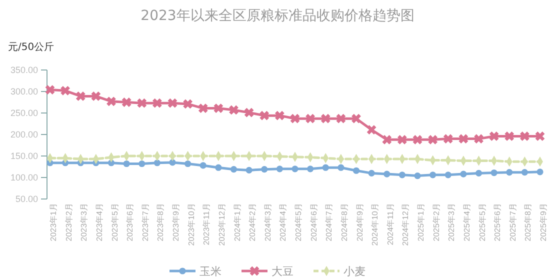 This screenshot has width=555, height=279. What do you see at coordinates (482, 222) in the screenshot?
I see `x-tick-label: 2025年5月` at bounding box center [482, 222].